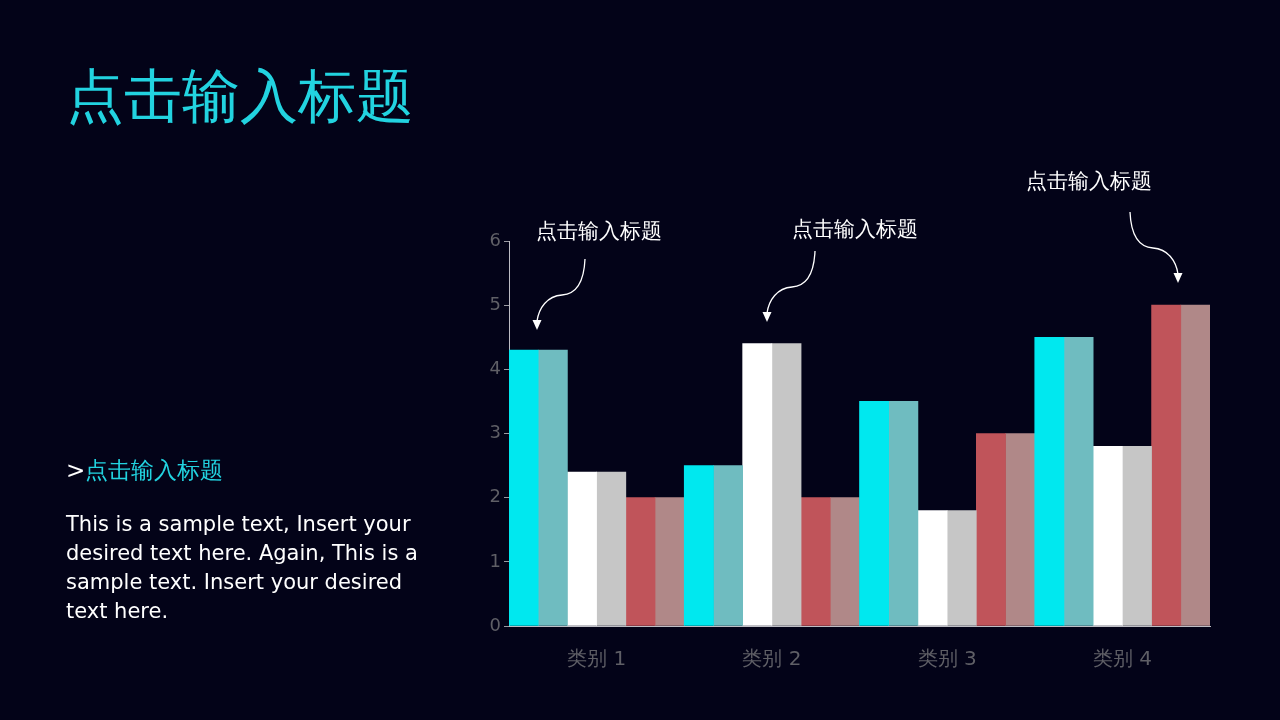  What do you see at coordinates (495, 303) in the screenshot?
I see `y-tick-label: 5` at bounding box center [495, 303].